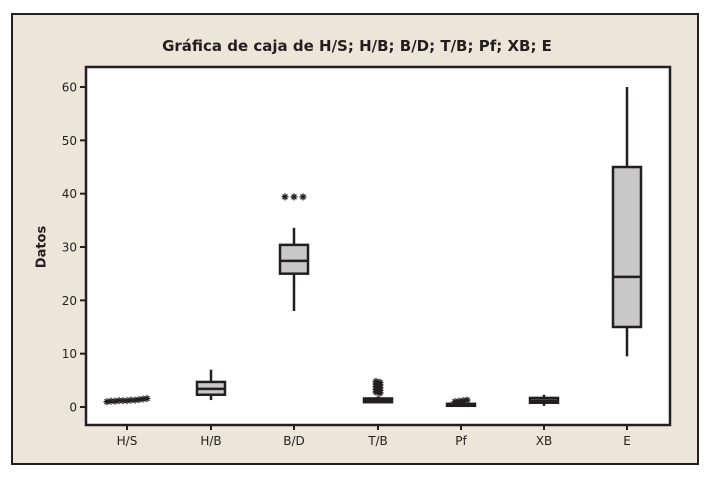 The height and width of the screenshot is (479, 714). Describe the element at coordinates (377, 441) in the screenshot. I see `x-tick-label: T/B` at that location.